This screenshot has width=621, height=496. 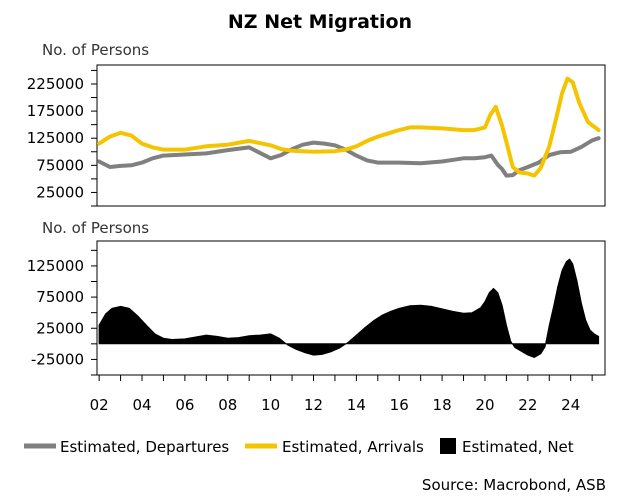 What do you see at coordinates (227, 405) in the screenshot?
I see `x-tick-label: 08` at bounding box center [227, 405].